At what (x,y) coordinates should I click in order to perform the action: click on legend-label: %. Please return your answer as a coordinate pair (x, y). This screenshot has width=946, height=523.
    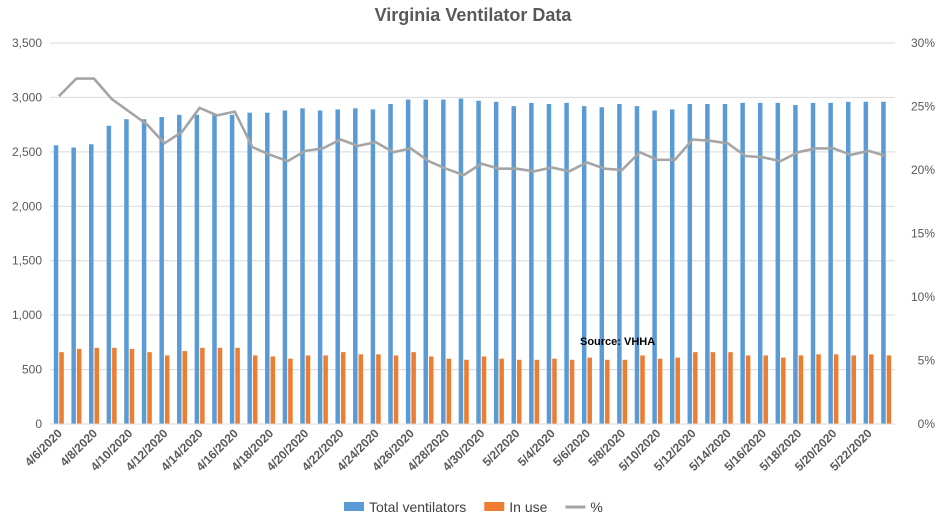
    Looking at the image, I should click on (596, 507).